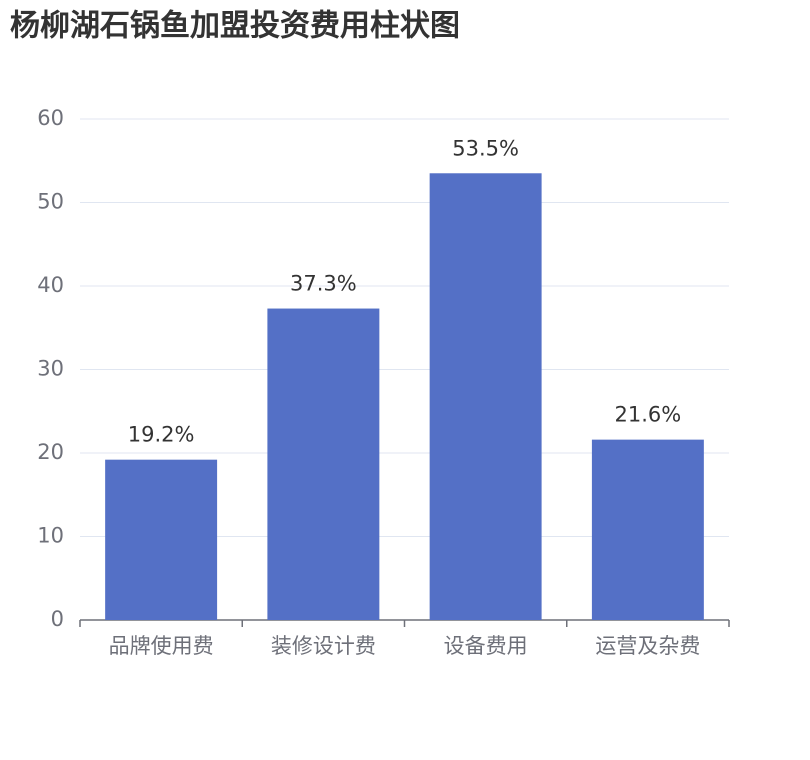 The image size is (810, 760). I want to click on y-tick-label: 50, so click(50, 202).